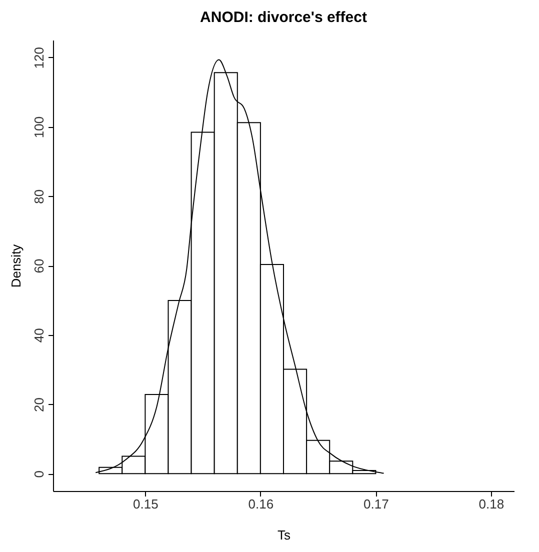 Image resolution: width=539 pixels, height=552 pixels. What do you see at coordinates (39, 57) in the screenshot?
I see `y-tick-label: 120` at bounding box center [39, 57].